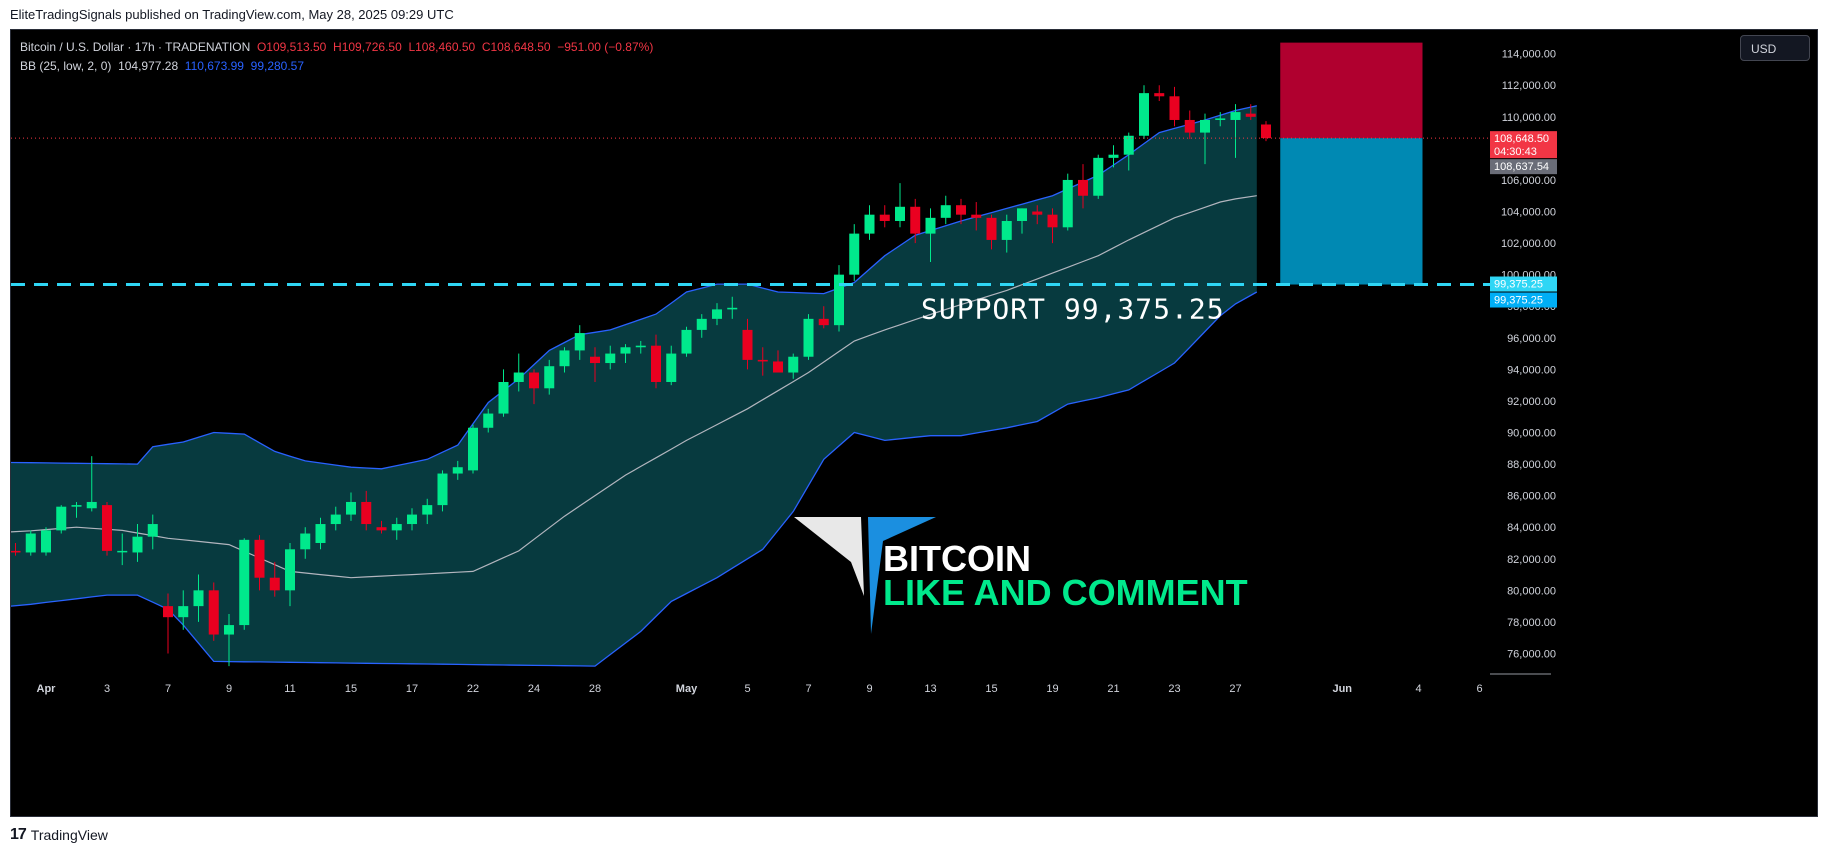  Describe the element at coordinates (1531, 465) in the screenshot. I see `price-tick-label: 88,000.00` at that location.